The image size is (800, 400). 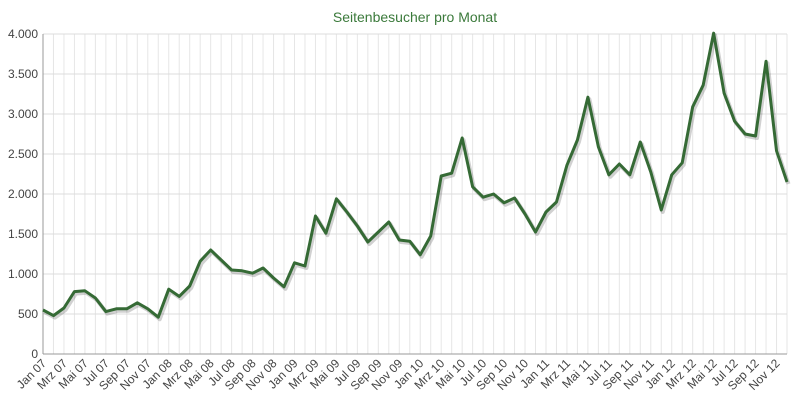 What do you see at coordinates (23, 114) in the screenshot?
I see `y-tick-label: 3.000` at bounding box center [23, 114].